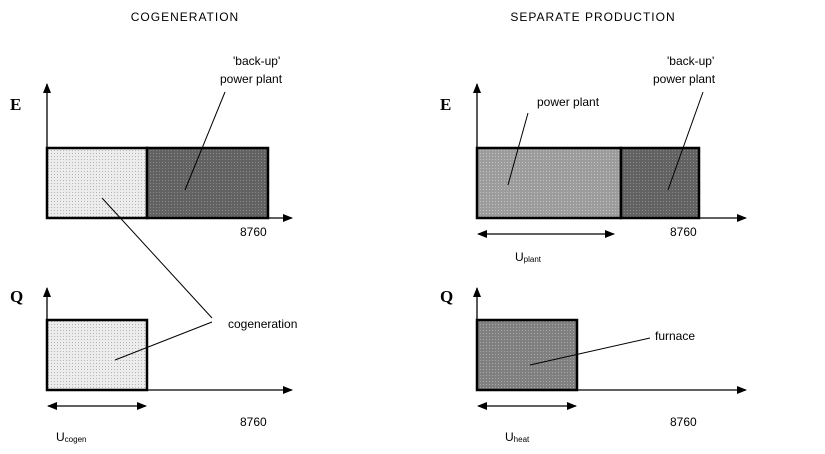 This screenshot has height=454, width=825. Describe the element at coordinates (592, 17) in the screenshot. I see `title: SEPARATE PRODUCTION` at that location.